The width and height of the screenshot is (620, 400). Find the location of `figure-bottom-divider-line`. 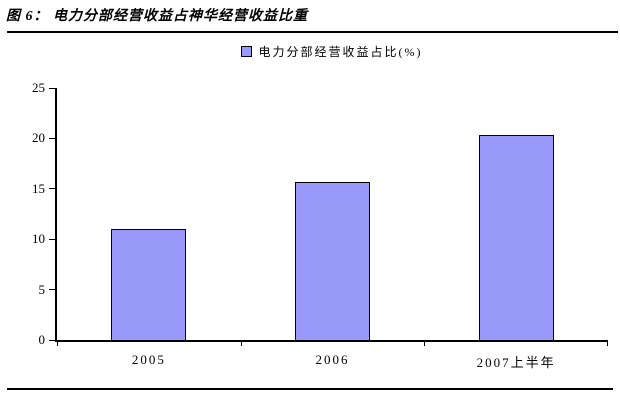

figure-bottom-divider-line is located at coordinates (310, 389).